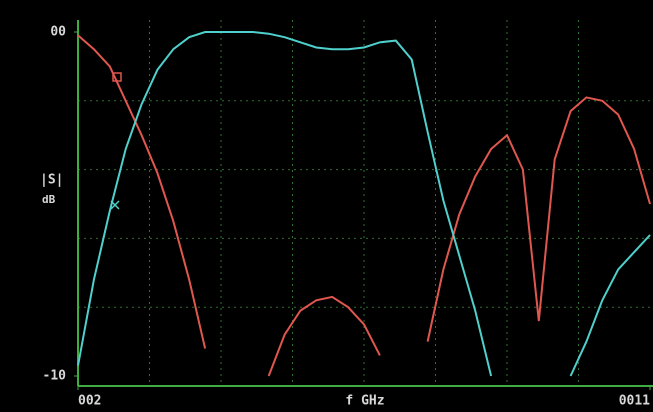  What do you see at coordinates (58, 32) in the screenshot?
I see `y-tick-label: 00` at bounding box center [58, 32].